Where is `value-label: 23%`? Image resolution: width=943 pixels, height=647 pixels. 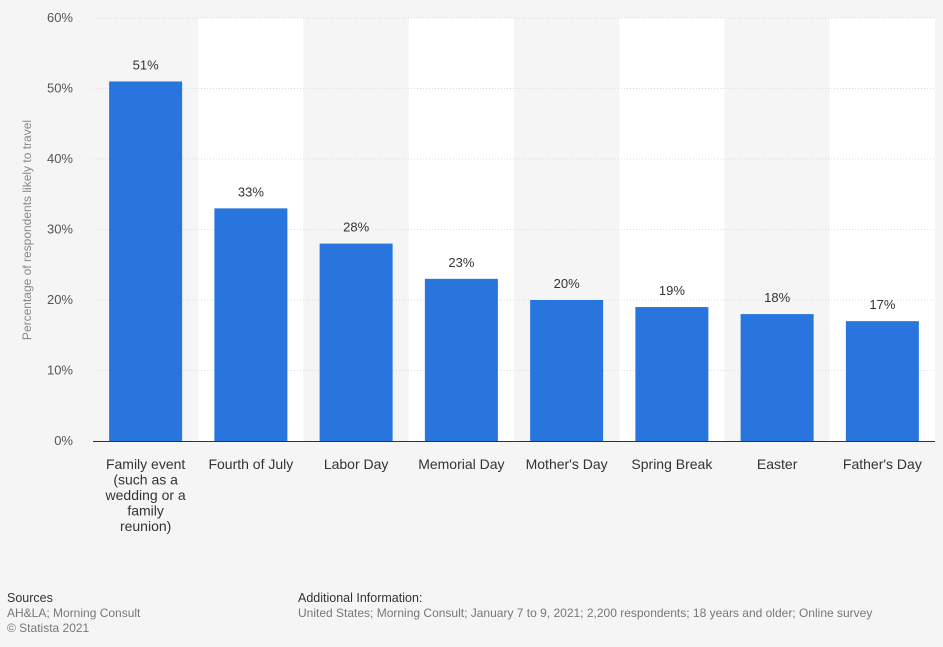
value-label: 23% is located at coordinates (461, 262).